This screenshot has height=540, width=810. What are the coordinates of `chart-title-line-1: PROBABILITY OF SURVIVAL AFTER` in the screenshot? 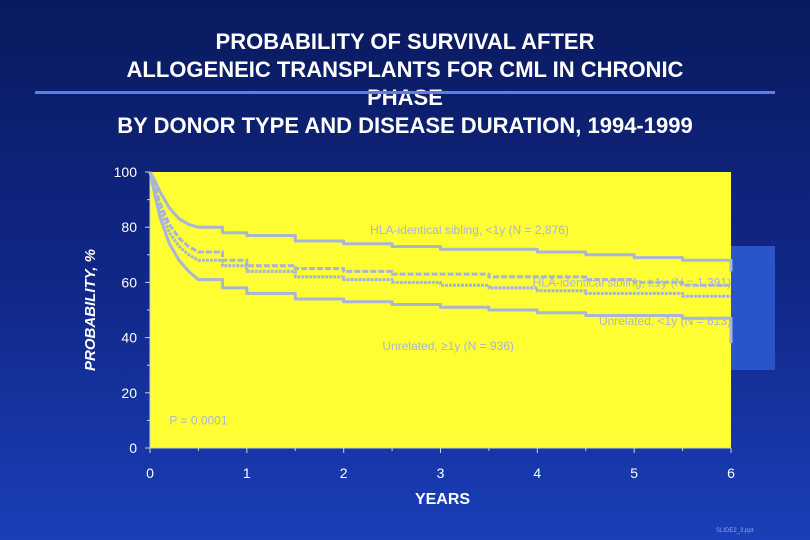 It's located at (405, 41).